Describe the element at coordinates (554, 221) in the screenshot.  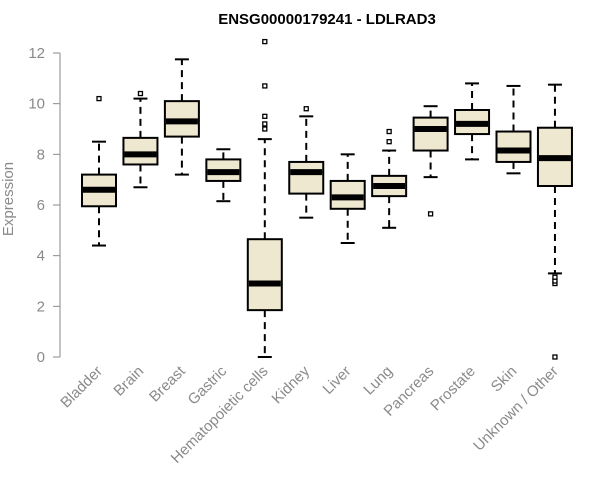
I see `box-unknown-other` at that location.